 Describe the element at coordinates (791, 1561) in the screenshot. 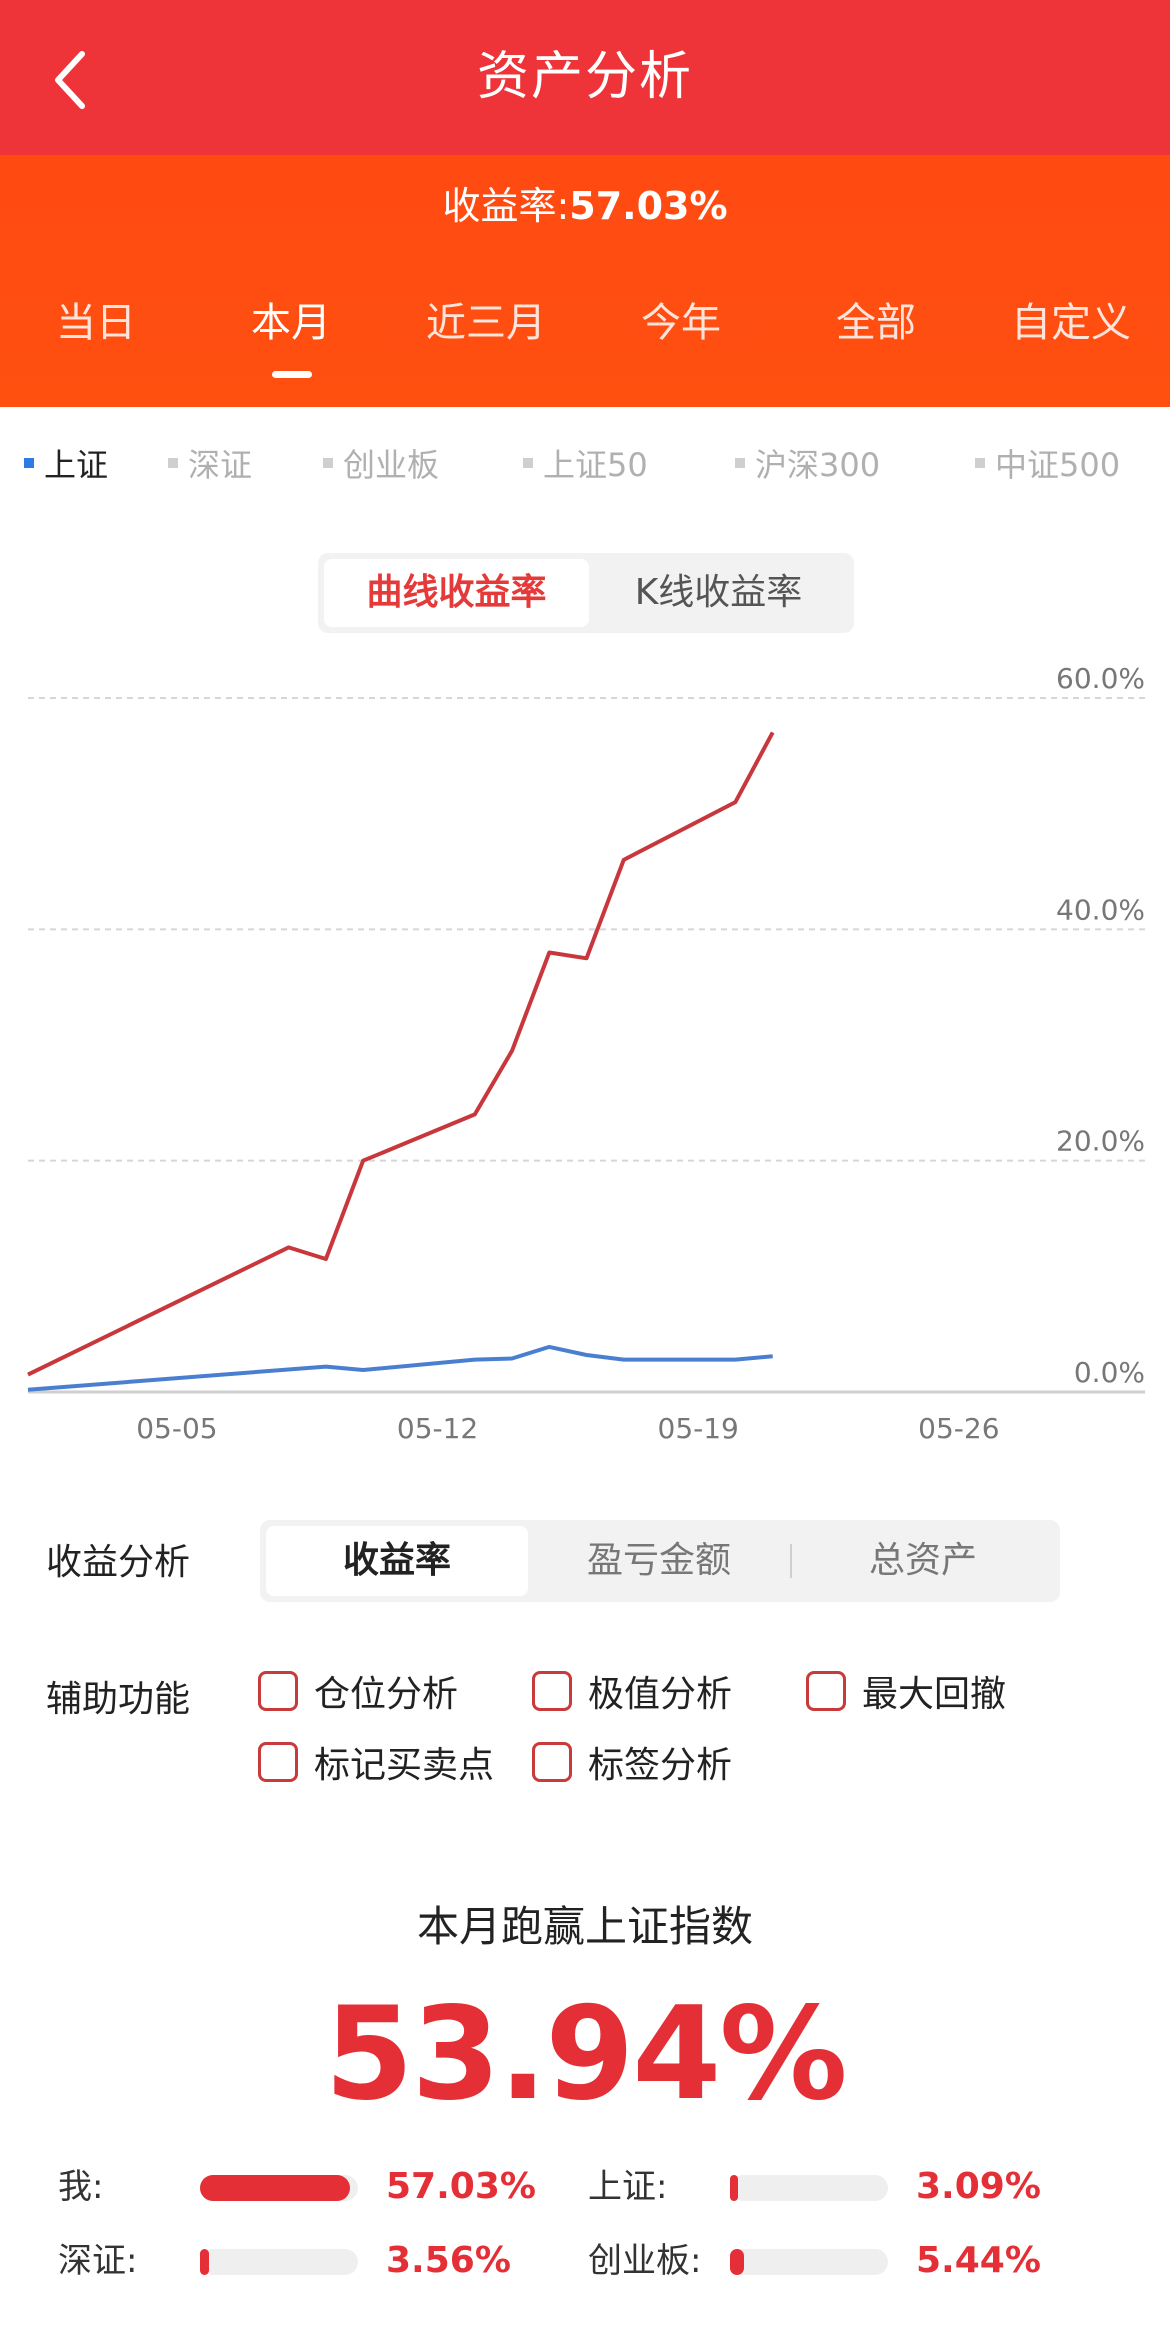

I see `segment-divider` at that location.